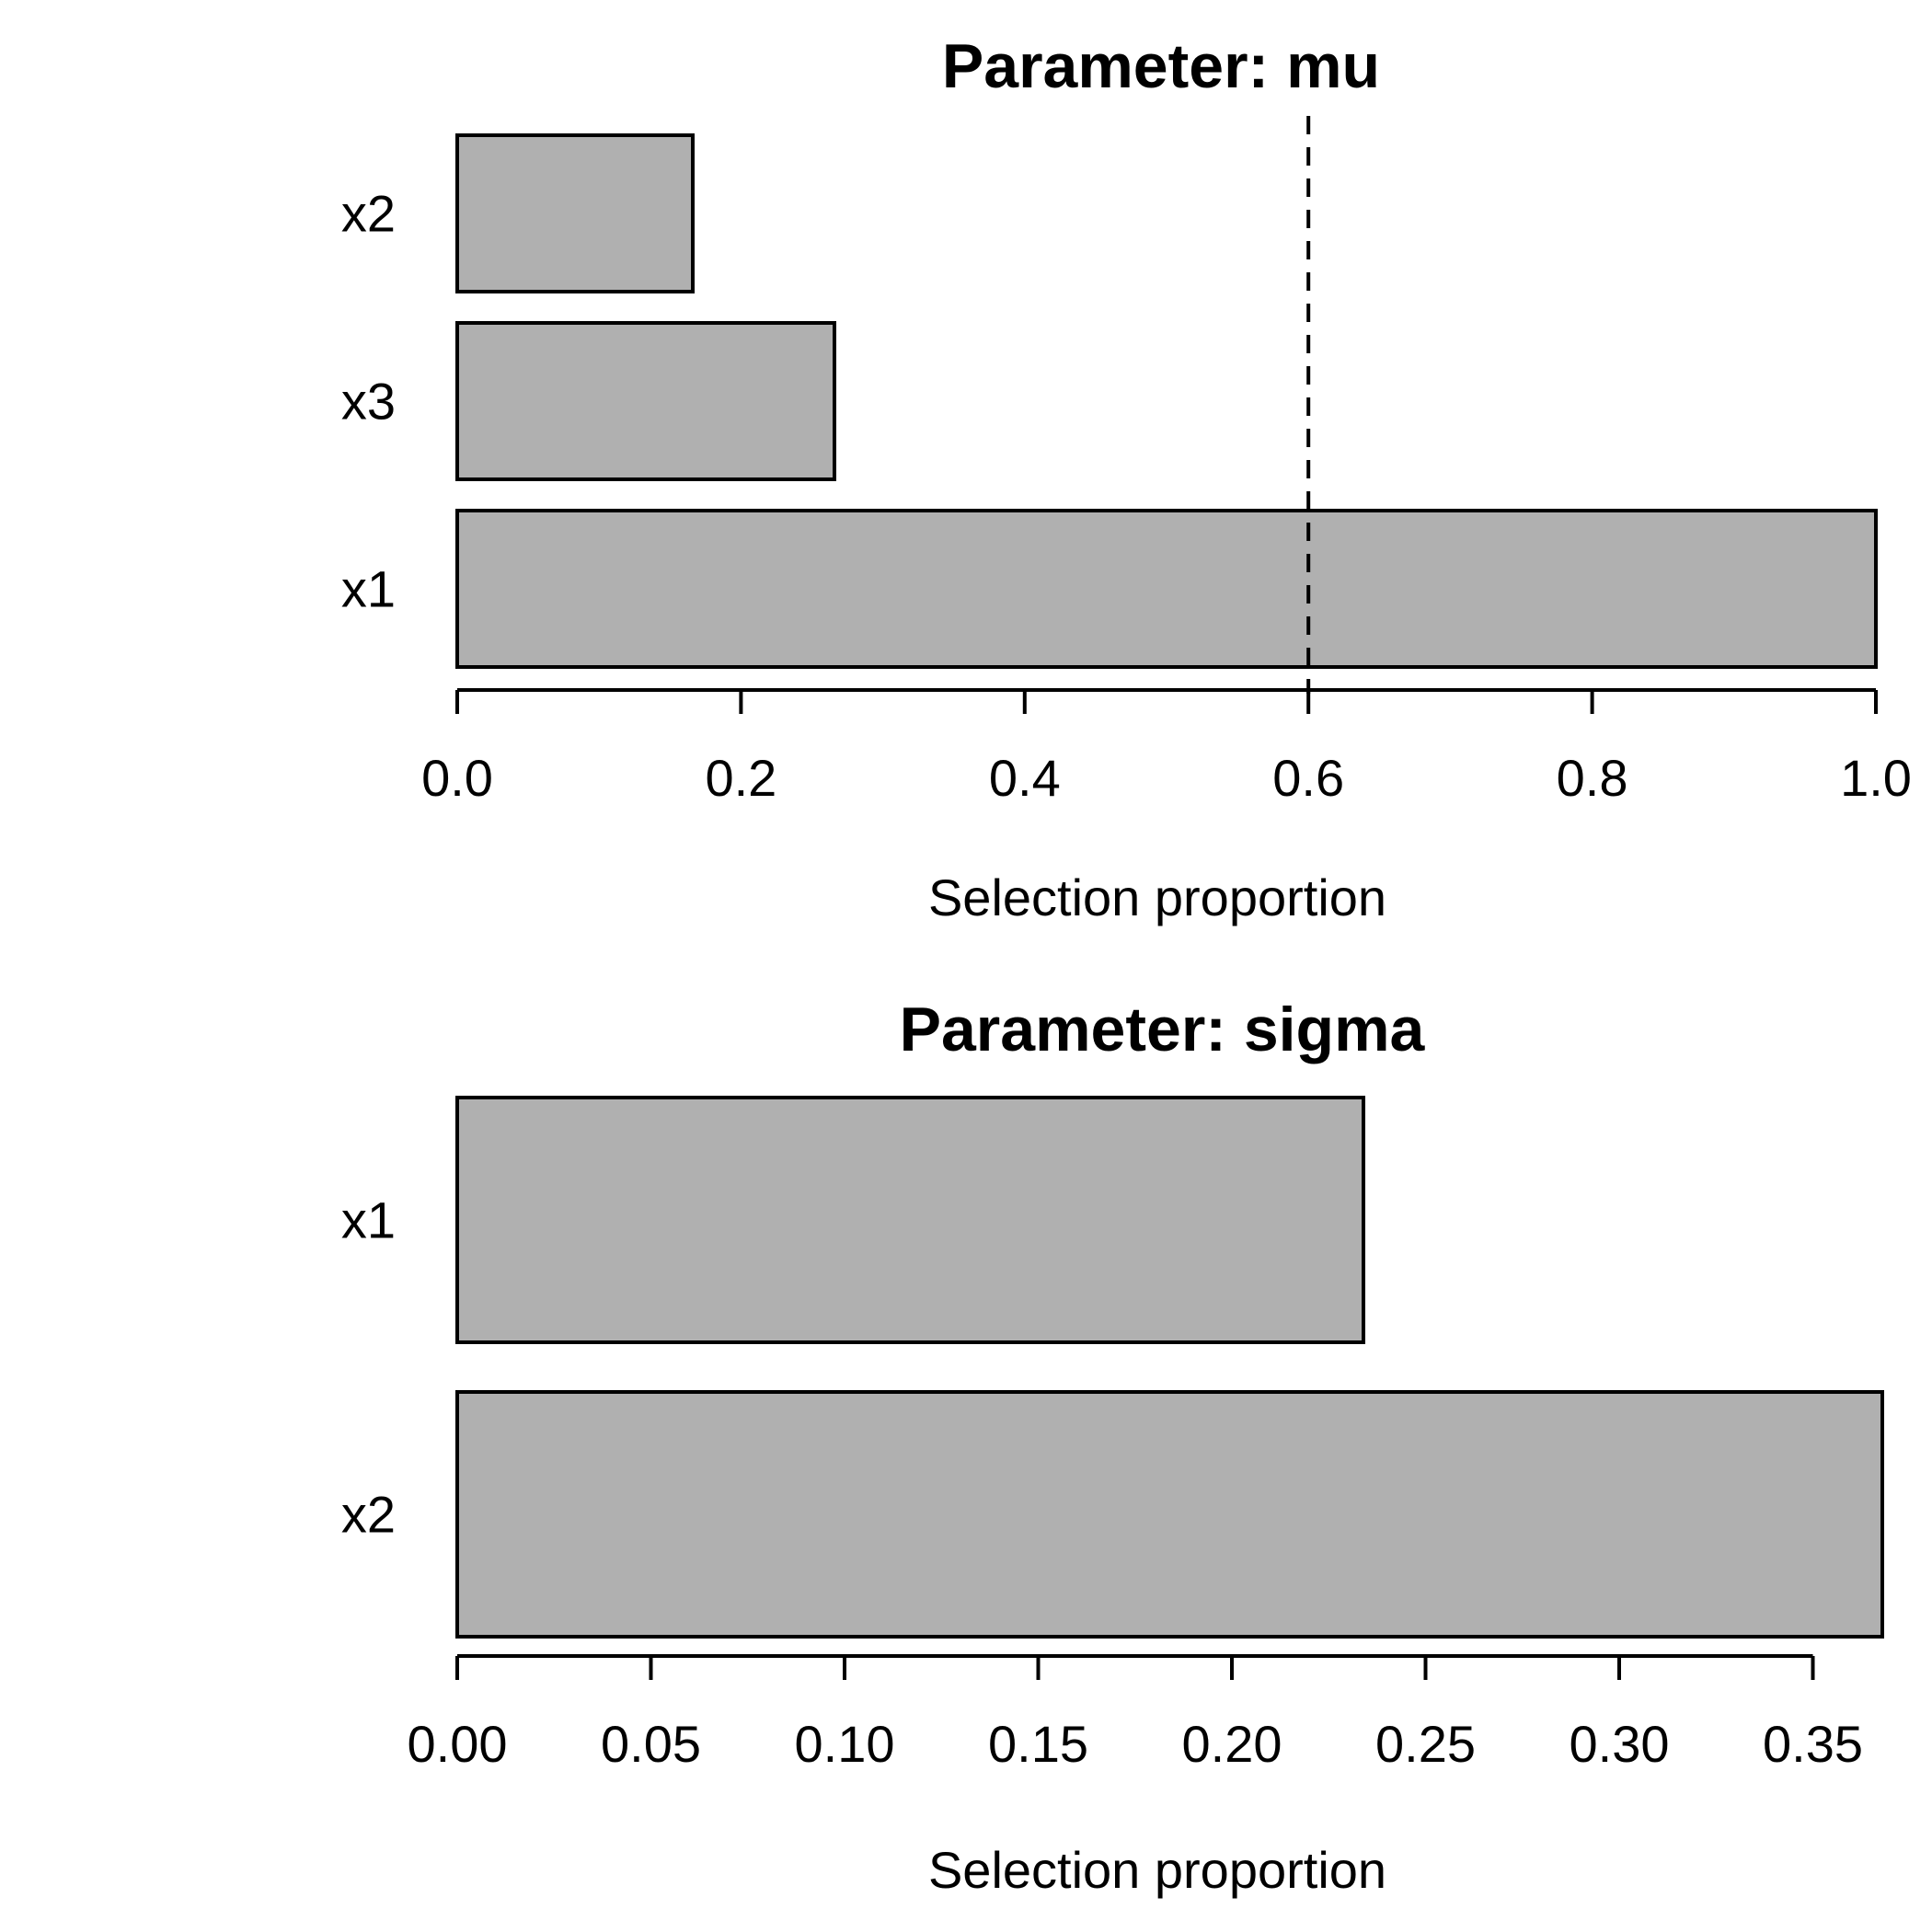 The image size is (1932, 1932). Describe the element at coordinates (457, 778) in the screenshot. I see `x-axis-tick-label: 0.0` at that location.